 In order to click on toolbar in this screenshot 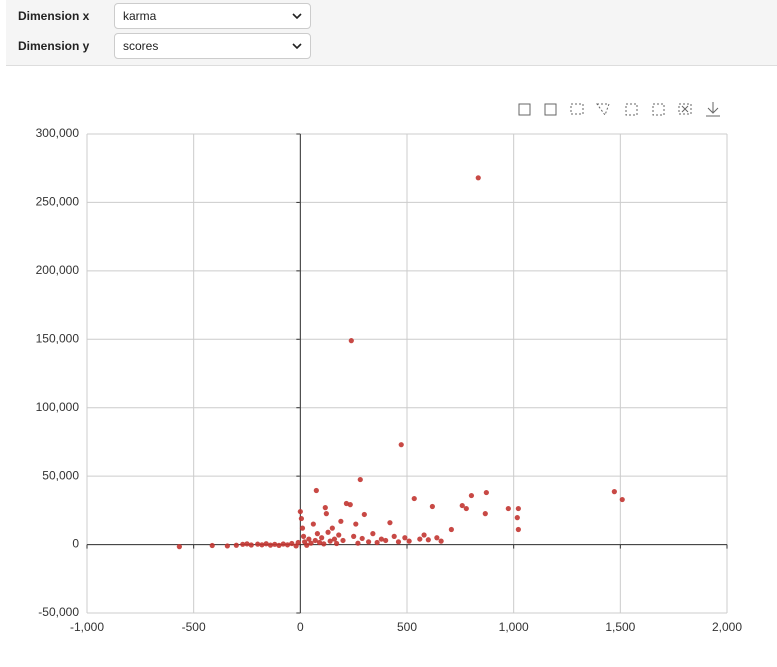, I will do `click(619, 109)`.